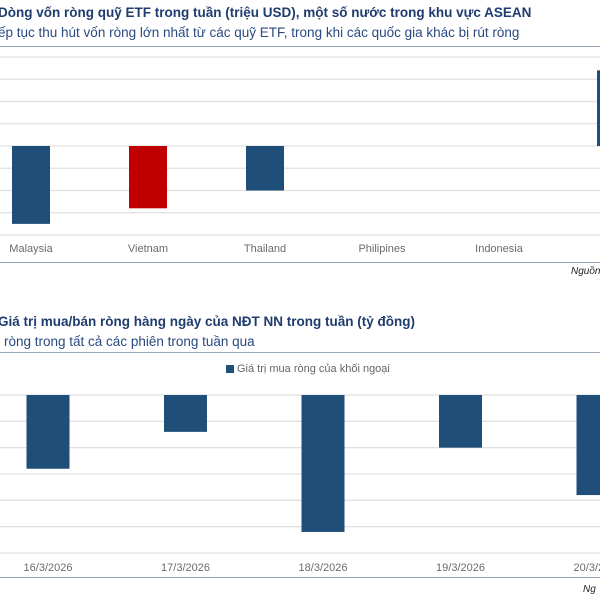  What do you see at coordinates (323, 568) in the screenshot?
I see `x-tick-label: 18/3/2026` at bounding box center [323, 568].